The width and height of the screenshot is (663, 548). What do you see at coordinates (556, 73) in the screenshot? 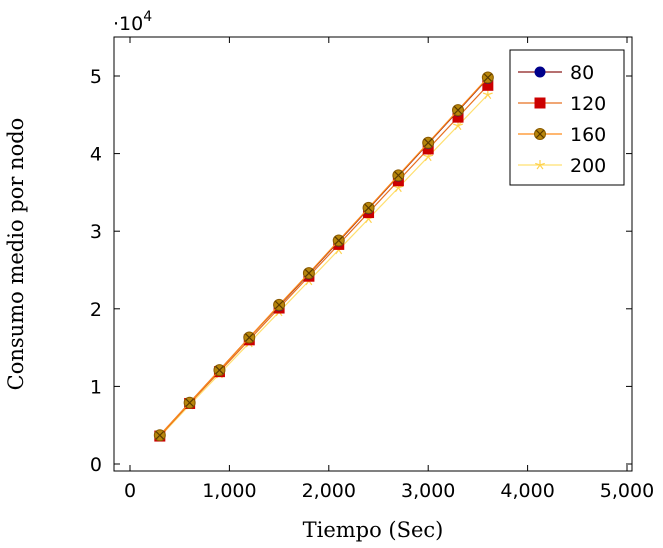
I see `legend-item-80: 80` at bounding box center [556, 73].